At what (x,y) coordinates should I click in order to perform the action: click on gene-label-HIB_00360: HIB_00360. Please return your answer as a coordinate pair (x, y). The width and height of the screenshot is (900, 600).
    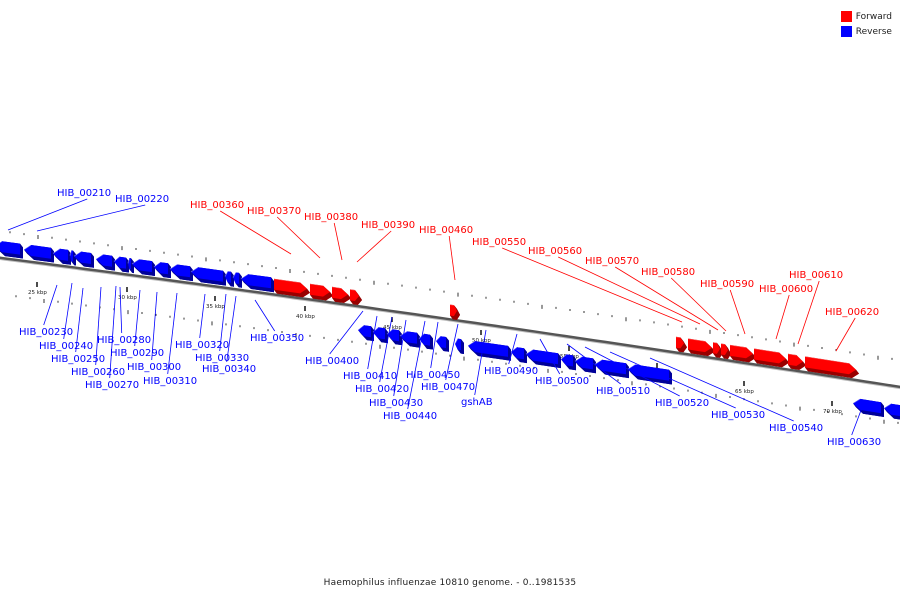
    Looking at the image, I should click on (217, 205).